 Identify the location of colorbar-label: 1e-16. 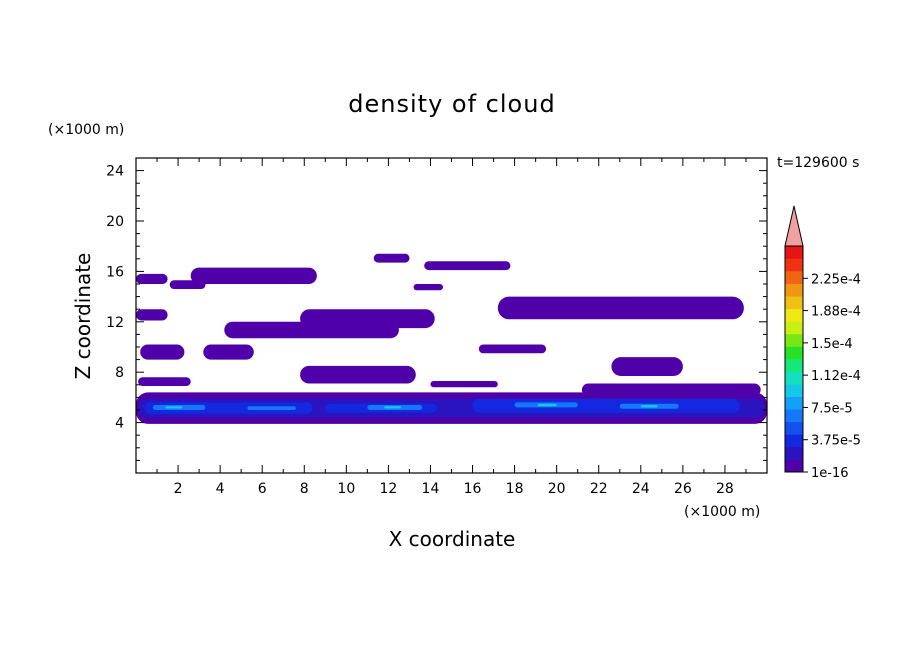
(830, 473).